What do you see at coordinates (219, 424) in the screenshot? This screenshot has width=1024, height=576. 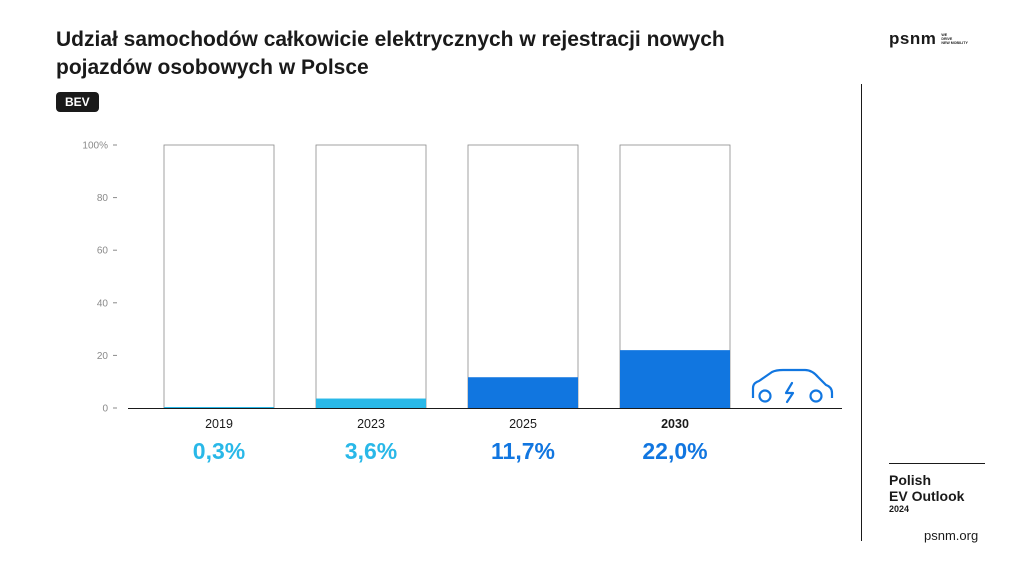 I see `x-category-label: 2019` at bounding box center [219, 424].